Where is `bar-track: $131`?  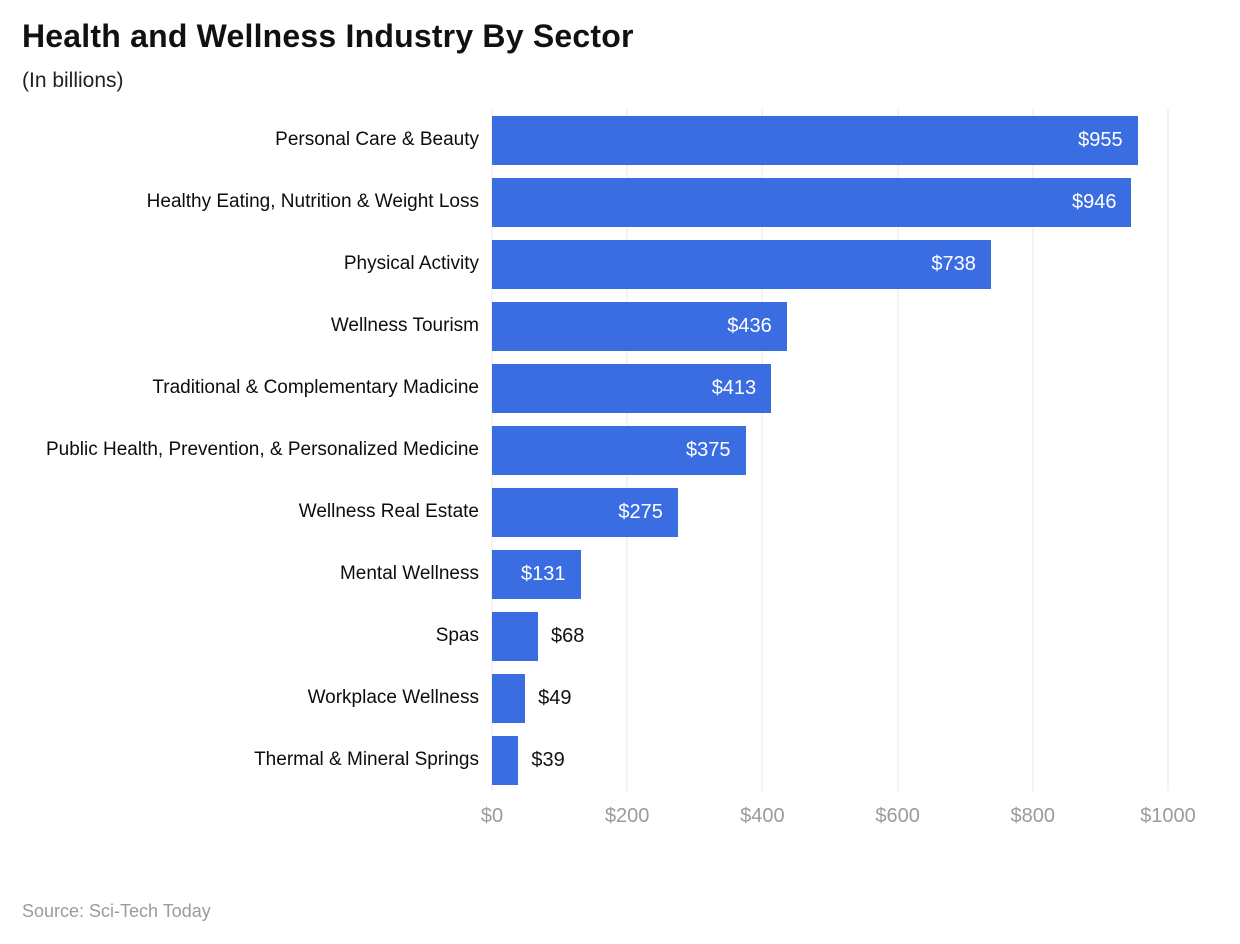 bar-track: $131 is located at coordinates (830, 574).